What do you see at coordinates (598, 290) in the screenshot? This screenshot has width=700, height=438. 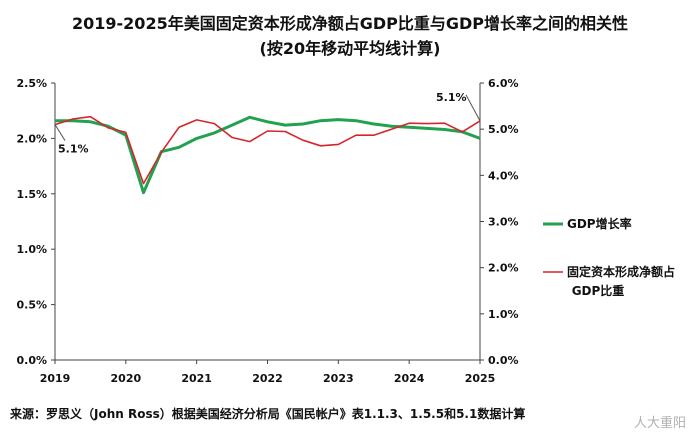 I see `legend-label-investment-share-line2: GDP比重` at bounding box center [598, 290].